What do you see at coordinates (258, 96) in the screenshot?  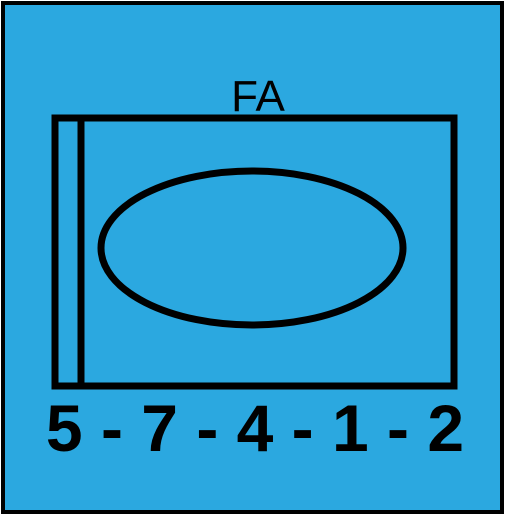 I see `sign-label: FA` at bounding box center [258, 96].